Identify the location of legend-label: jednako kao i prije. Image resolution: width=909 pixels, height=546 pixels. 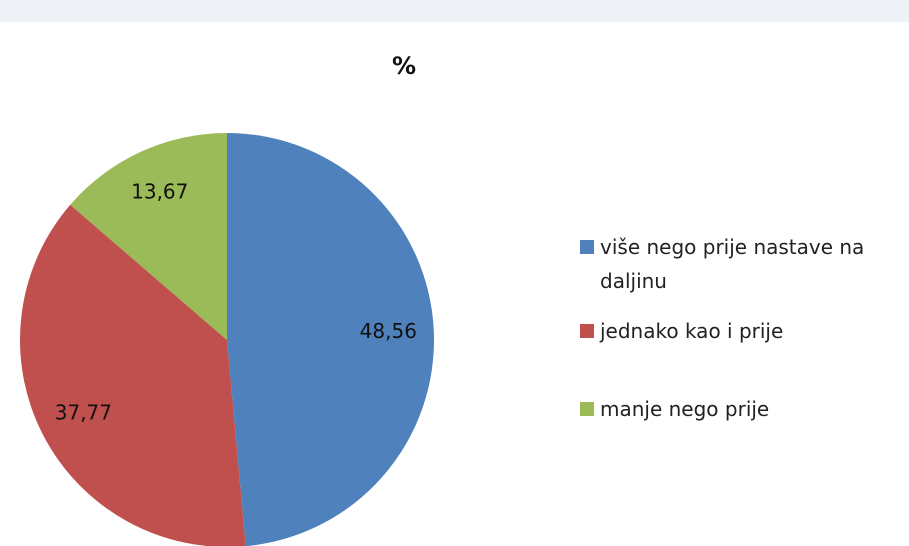
(692, 331).